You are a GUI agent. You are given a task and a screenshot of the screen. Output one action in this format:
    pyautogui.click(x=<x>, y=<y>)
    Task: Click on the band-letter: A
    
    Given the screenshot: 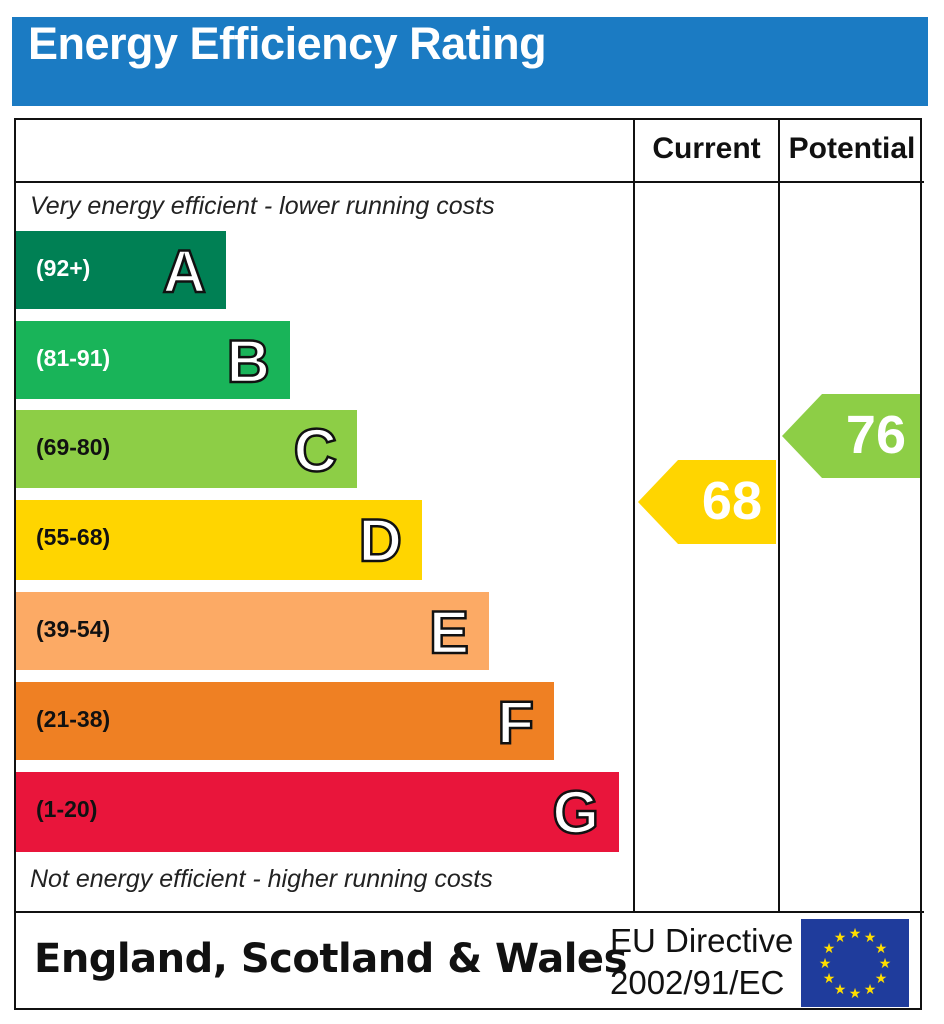 What is the action you would take?
    pyautogui.click(x=184, y=272)
    